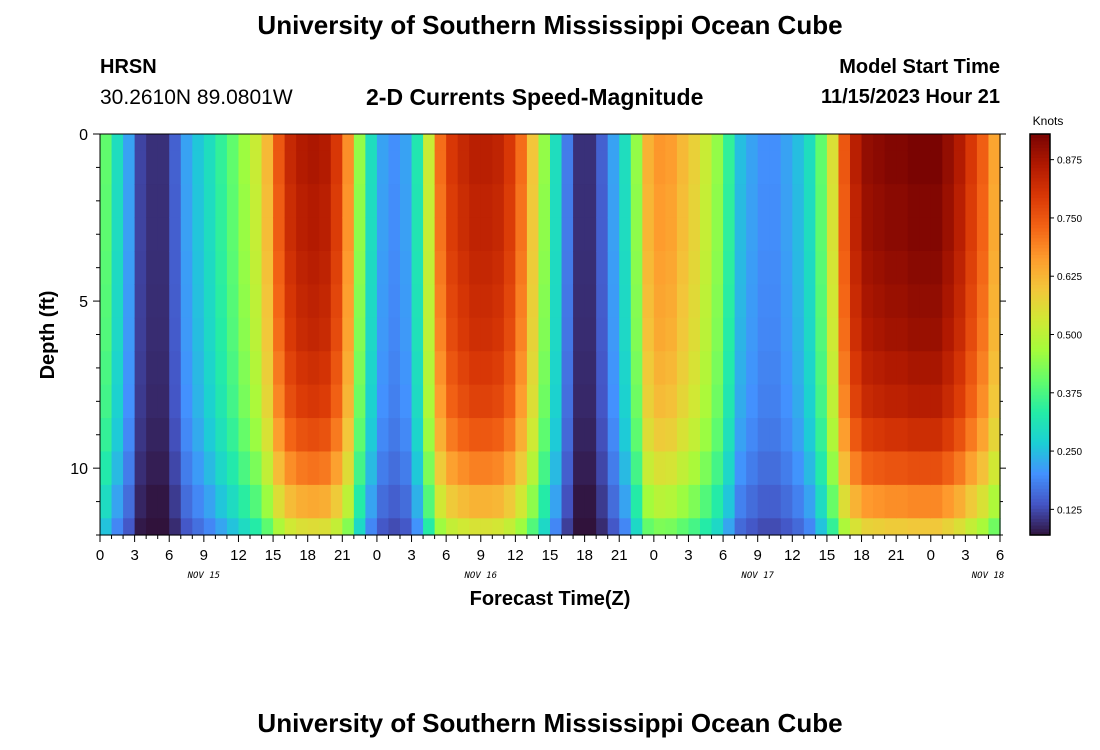 The height and width of the screenshot is (750, 1100). What do you see at coordinates (342, 555) in the screenshot?
I see `x-tick-label: 21` at bounding box center [342, 555].